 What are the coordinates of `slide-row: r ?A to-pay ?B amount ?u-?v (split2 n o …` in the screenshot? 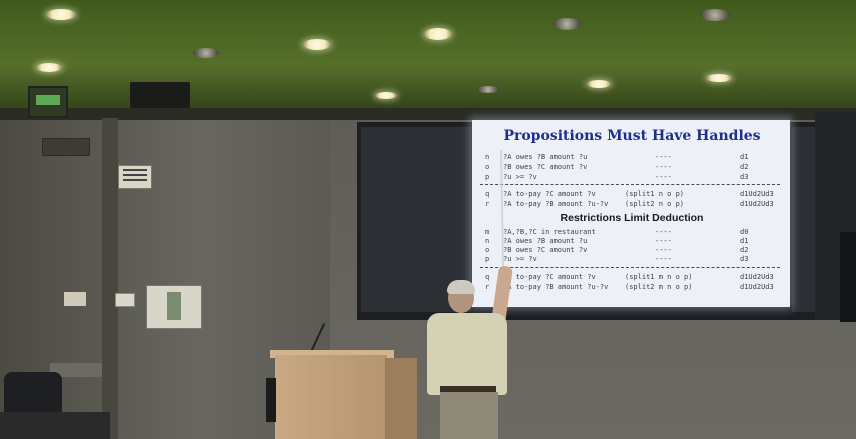 It's located at (635, 204).